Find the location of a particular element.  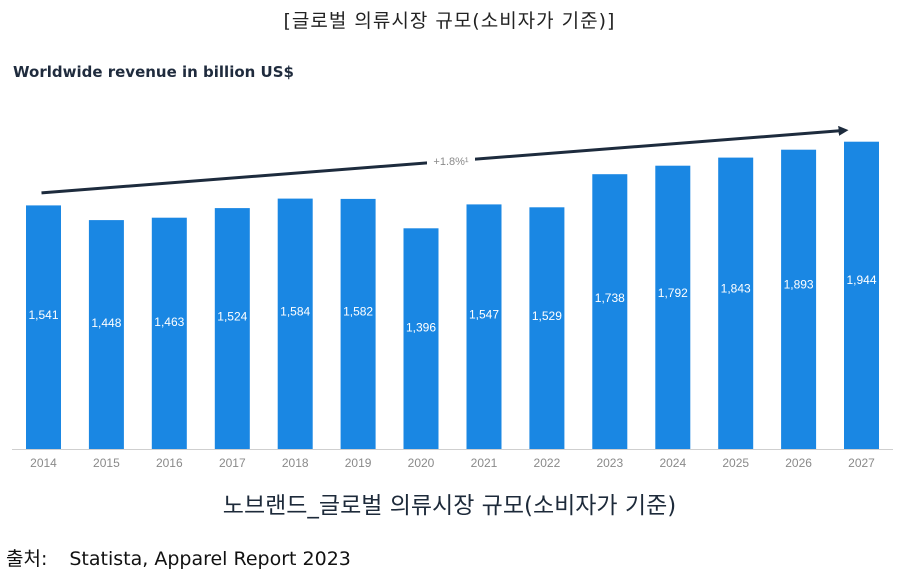

trend-arrow-layer: +1.8%¹ is located at coordinates (445, 160).